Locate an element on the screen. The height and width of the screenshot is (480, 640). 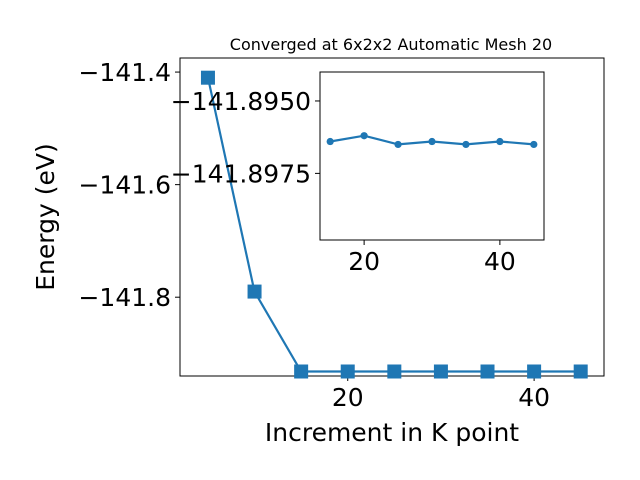
y-tick-label: −141.8975 is located at coordinates (241, 173).